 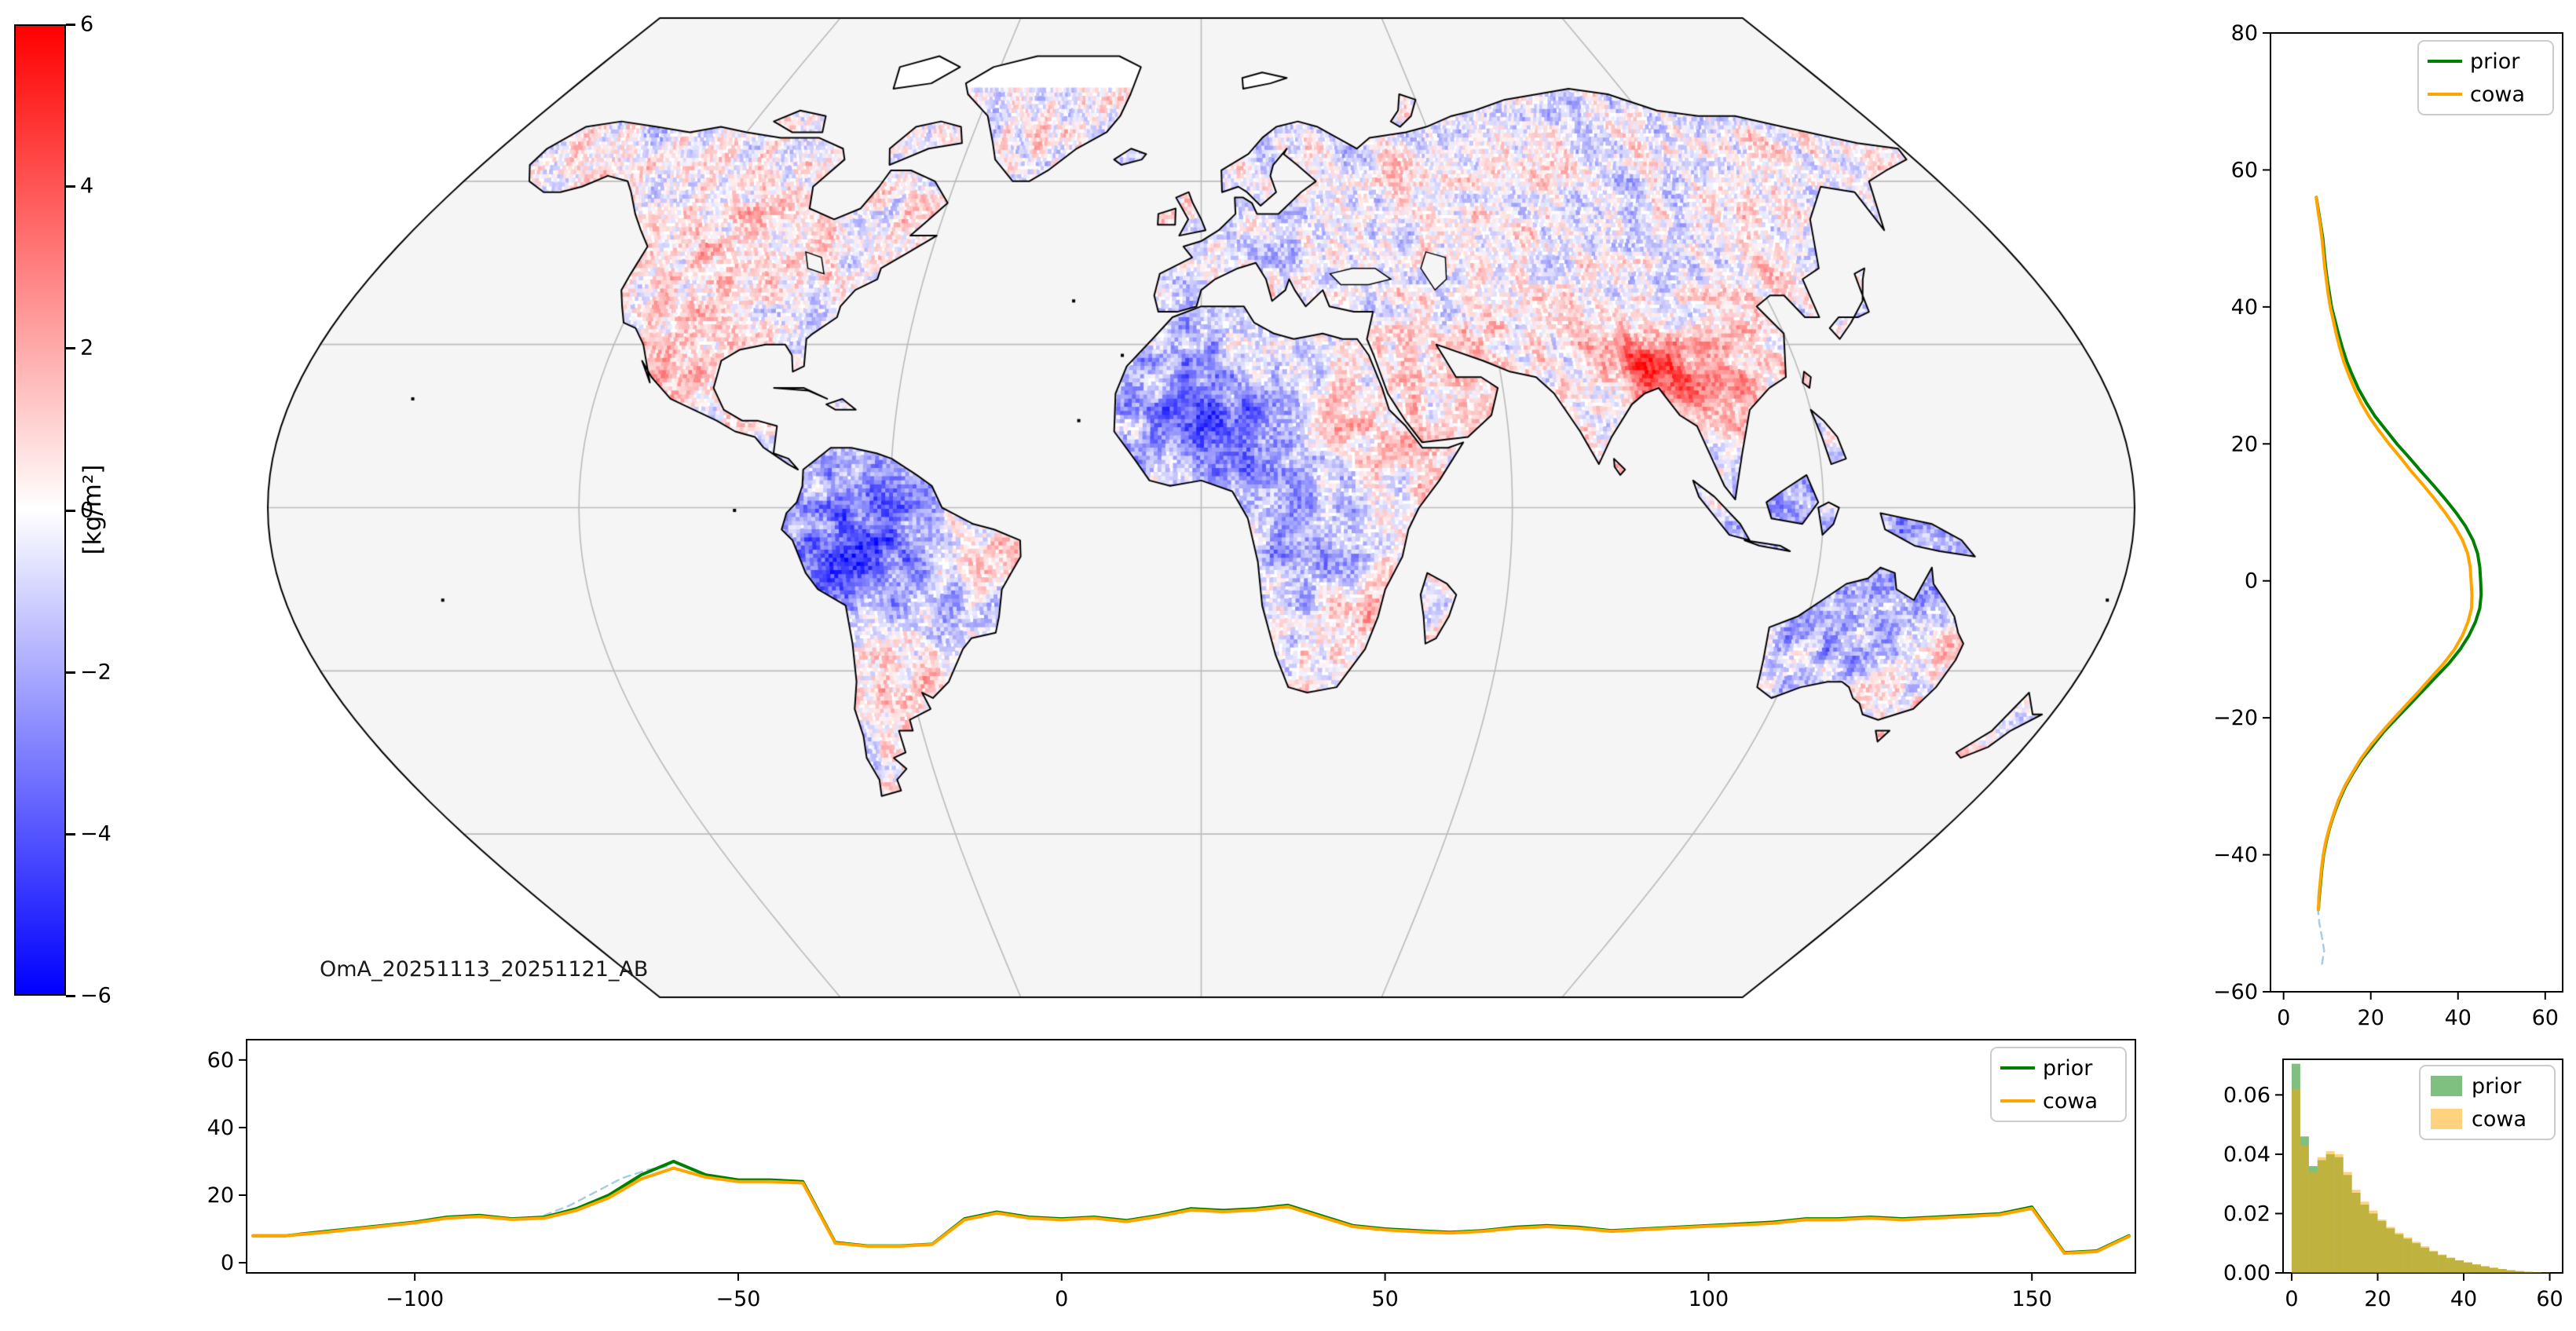 I want to click on zonal-profile-panel: 0 20 40 60 80 60 40 20 0 −20 −40 −60 prior cowa, so click(x=2388, y=525).